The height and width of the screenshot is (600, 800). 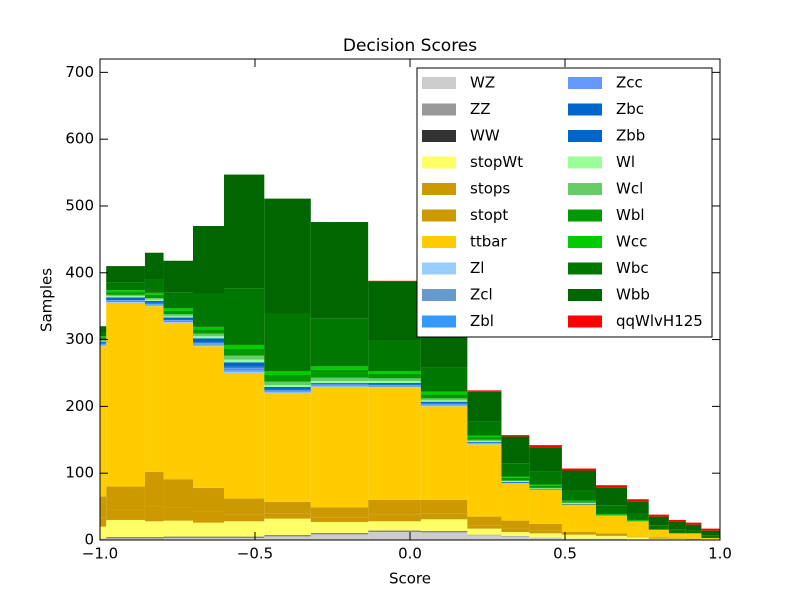 What do you see at coordinates (410, 554) in the screenshot?
I see `x-tick-label: 0.0` at bounding box center [410, 554].